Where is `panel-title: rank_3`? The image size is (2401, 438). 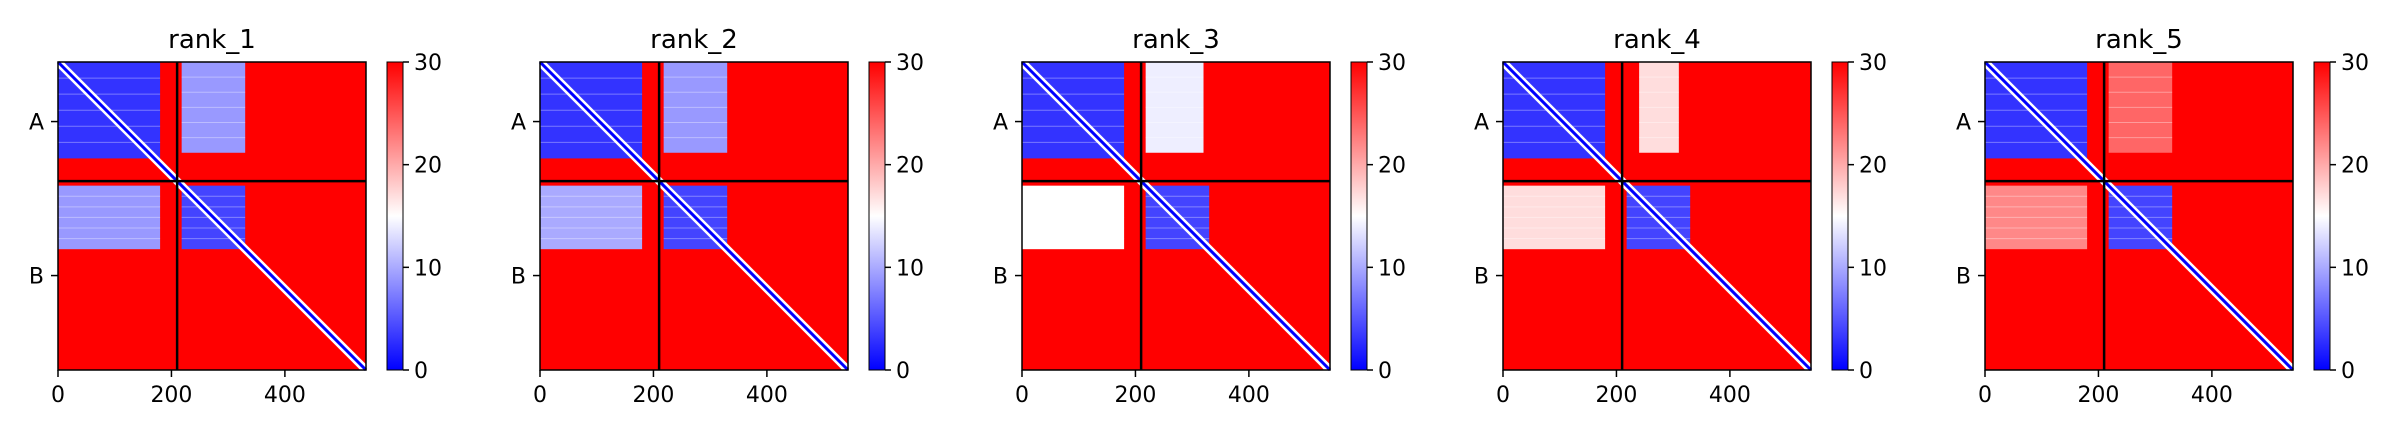 panel-title: rank_3 is located at coordinates (1176, 40).